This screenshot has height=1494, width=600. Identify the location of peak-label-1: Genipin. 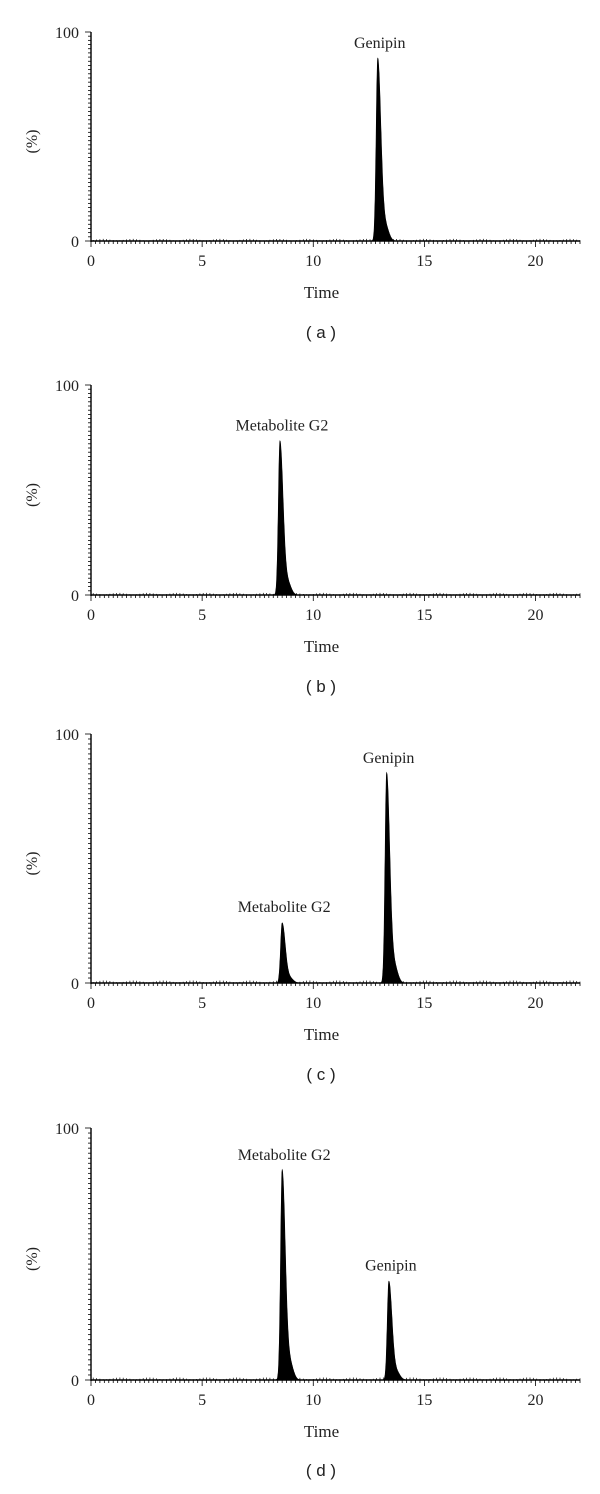
(380, 43).